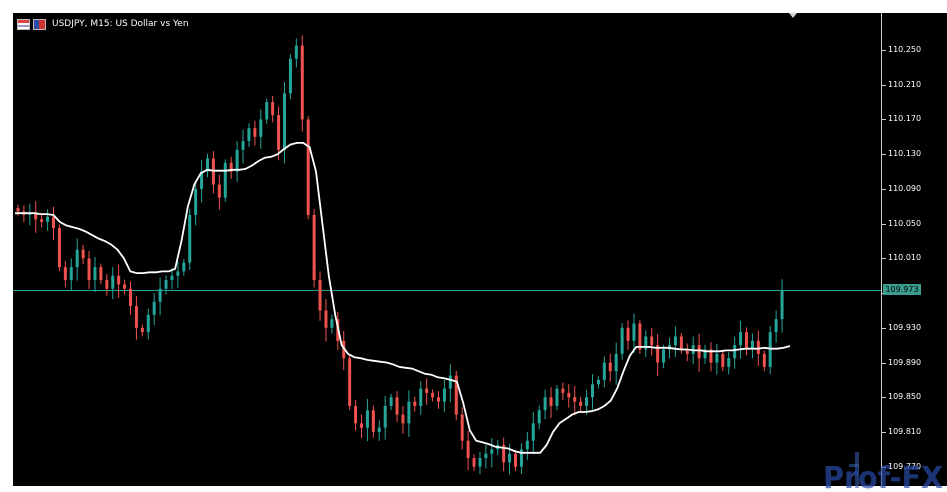  What do you see at coordinates (905, 431) in the screenshot?
I see `price-tick-label: 109.810` at bounding box center [905, 431].